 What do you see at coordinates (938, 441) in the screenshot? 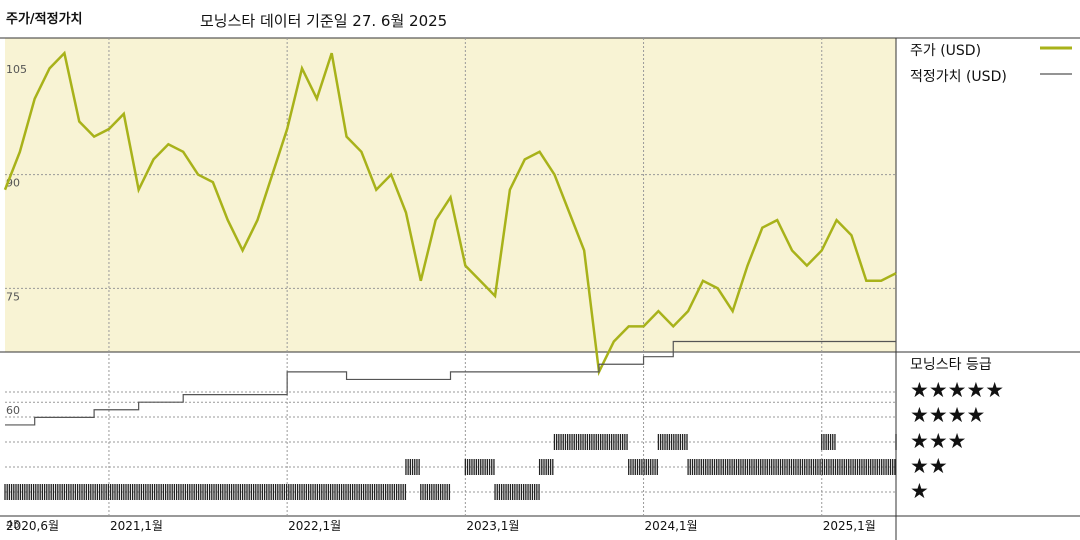
I see `rating-level-3: ★★★` at bounding box center [938, 441].